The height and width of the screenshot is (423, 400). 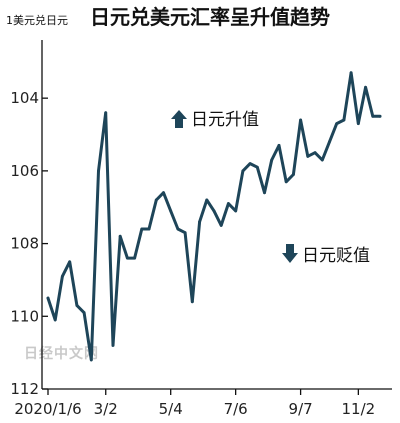 What do you see at coordinates (290, 253) in the screenshot?
I see `down-arrow-icon` at bounding box center [290, 253].